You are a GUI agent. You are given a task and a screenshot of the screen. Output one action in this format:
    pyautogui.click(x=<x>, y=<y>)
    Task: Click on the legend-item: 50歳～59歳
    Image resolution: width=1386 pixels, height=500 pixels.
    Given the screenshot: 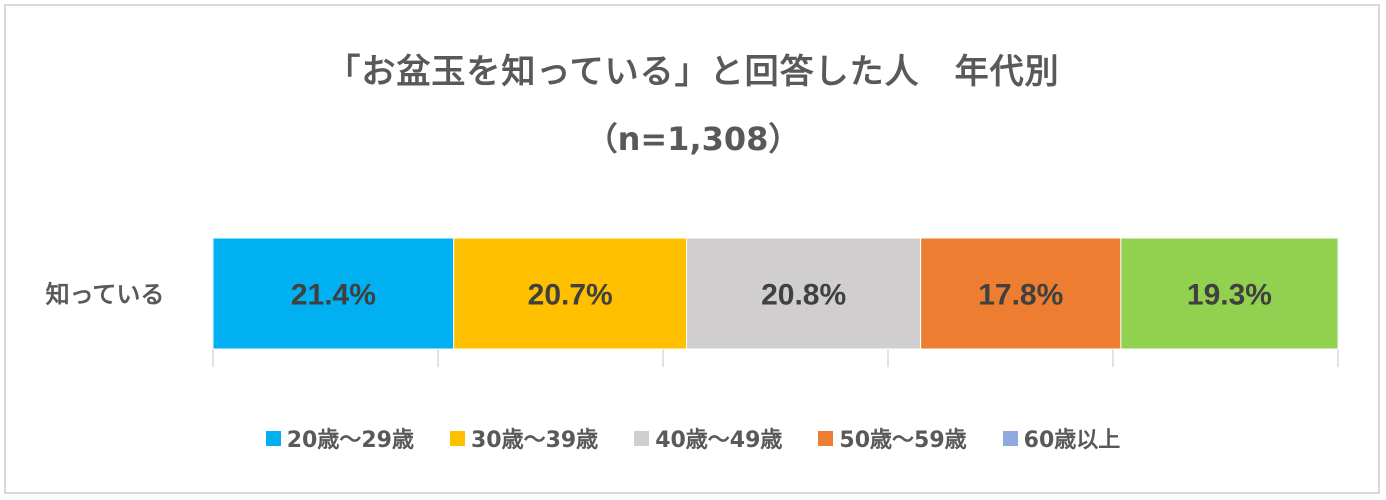 What is the action you would take?
    pyautogui.click(x=892, y=438)
    